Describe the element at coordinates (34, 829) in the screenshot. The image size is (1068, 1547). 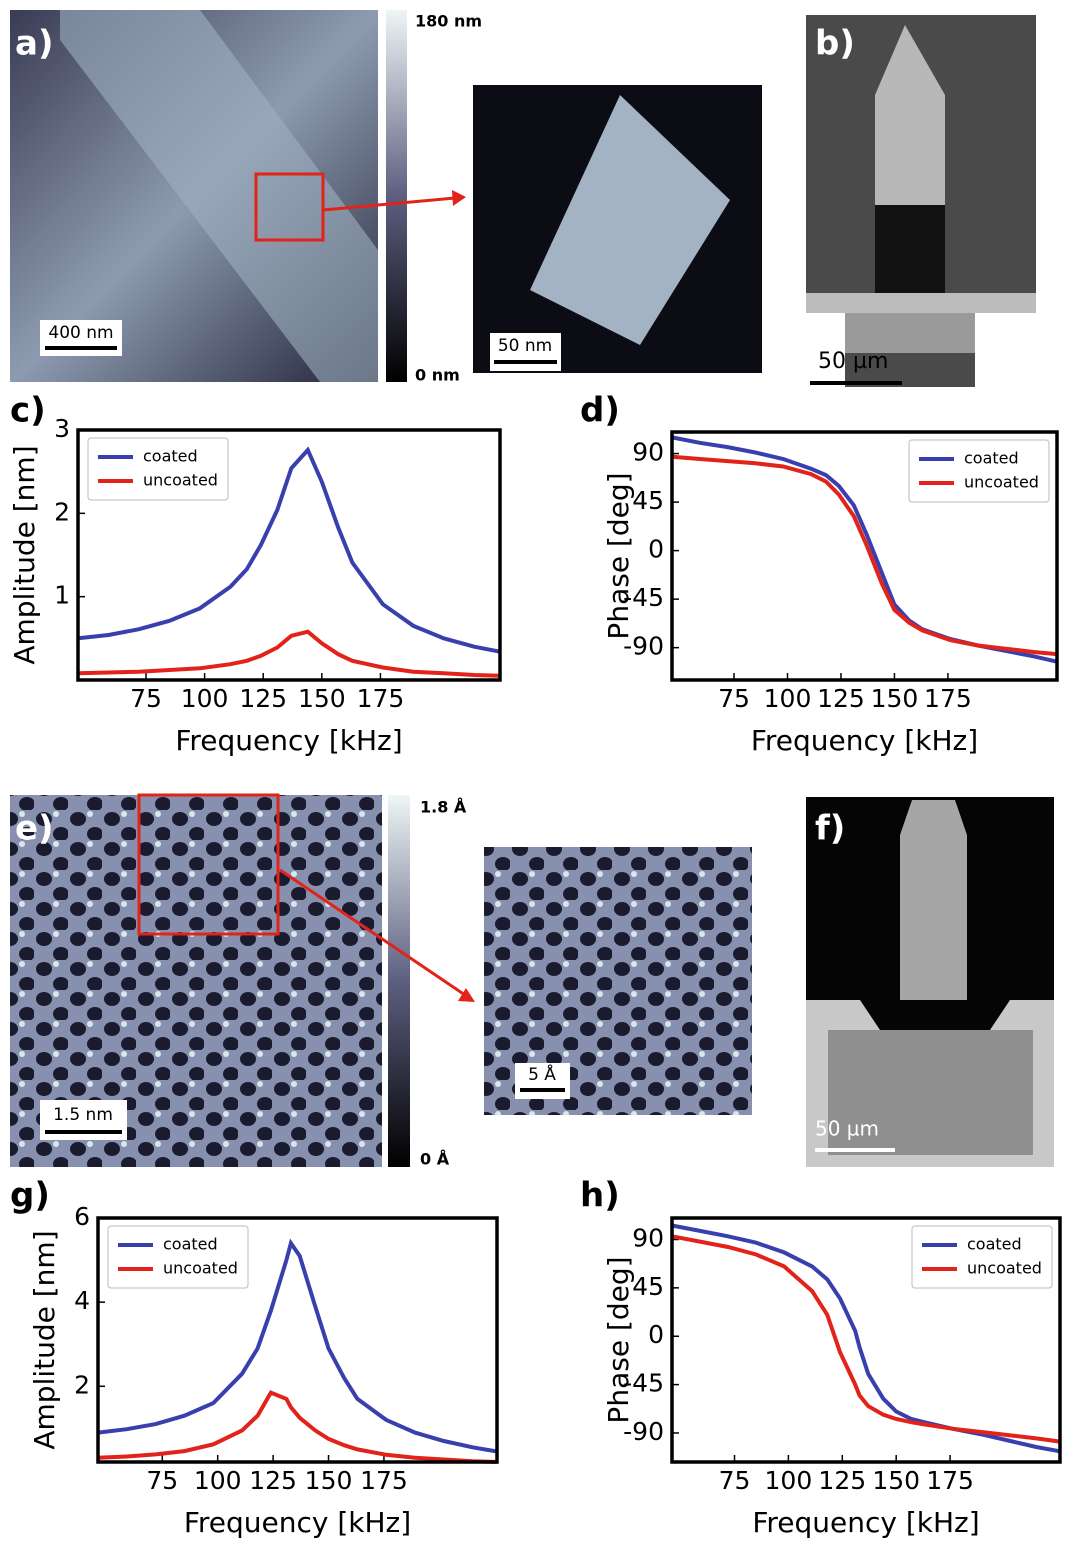
I see `panel-label: e)` at that location.